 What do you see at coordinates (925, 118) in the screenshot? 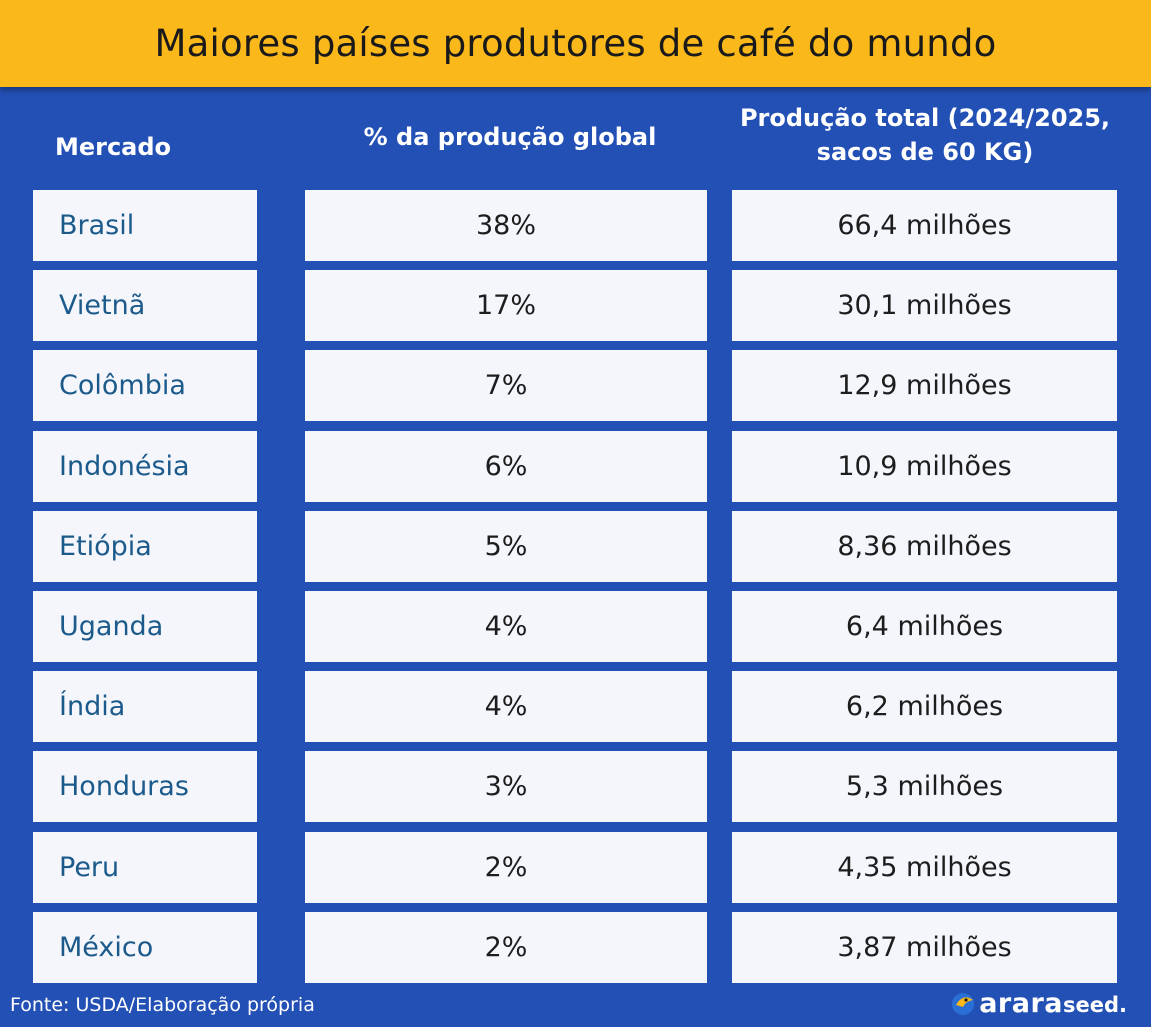
I see `column-header-production-line1: Produção total (2024/2025,` at bounding box center [925, 118].